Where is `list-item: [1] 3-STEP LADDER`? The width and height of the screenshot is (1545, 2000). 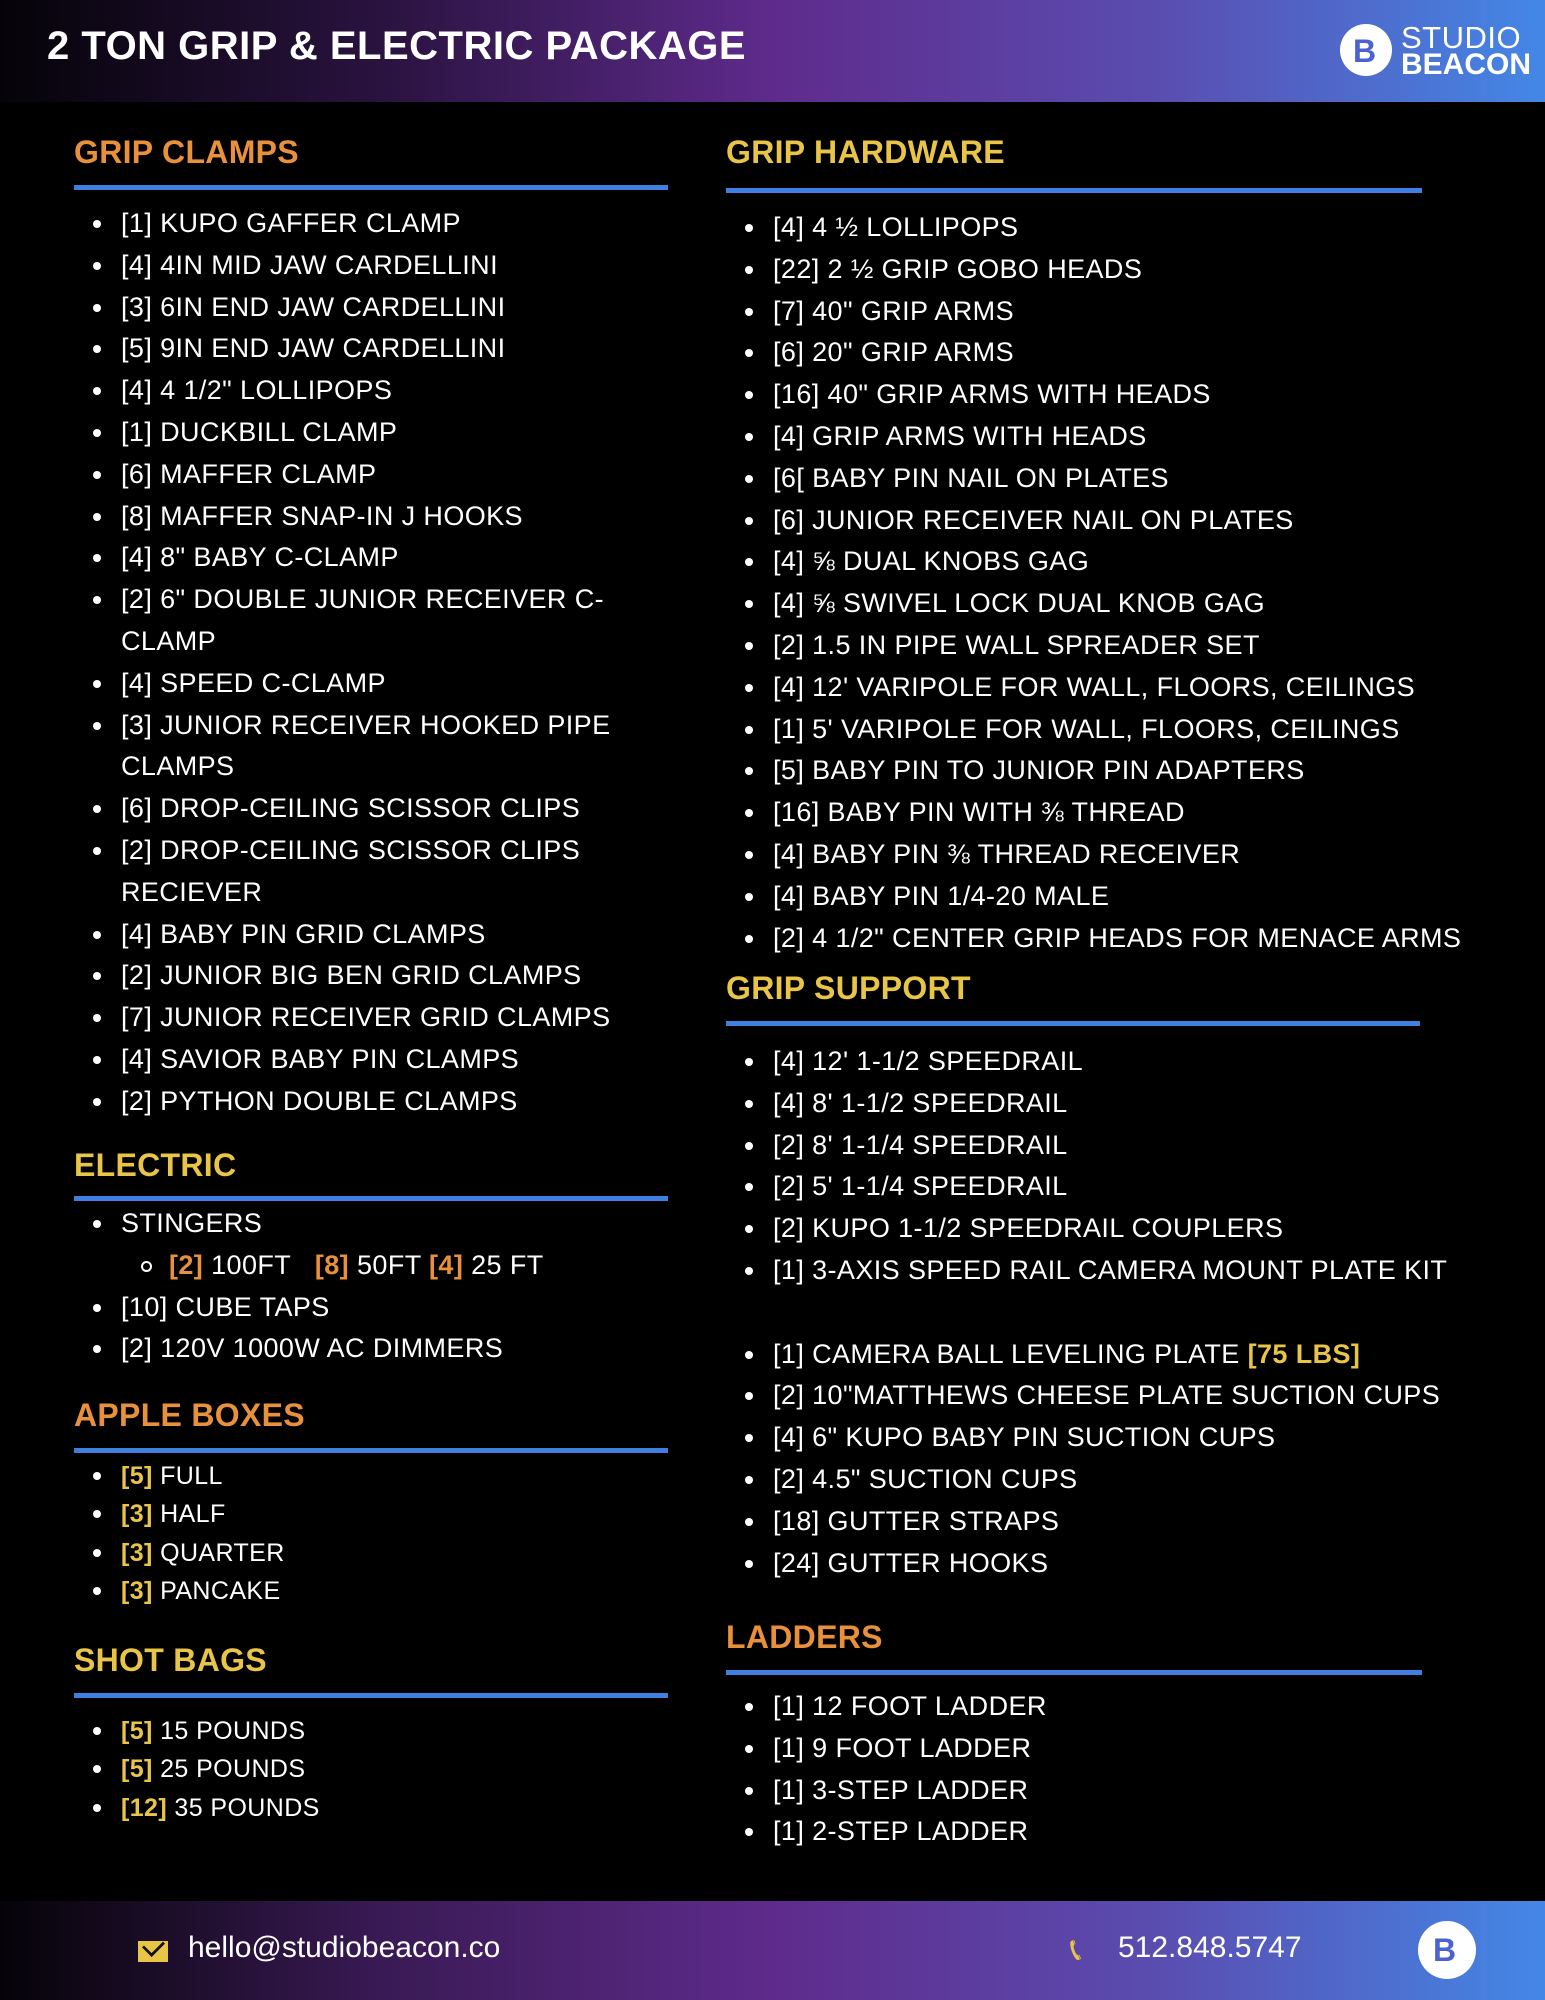 list-item: [1] 3-STEP LADDER is located at coordinates (1074, 1791).